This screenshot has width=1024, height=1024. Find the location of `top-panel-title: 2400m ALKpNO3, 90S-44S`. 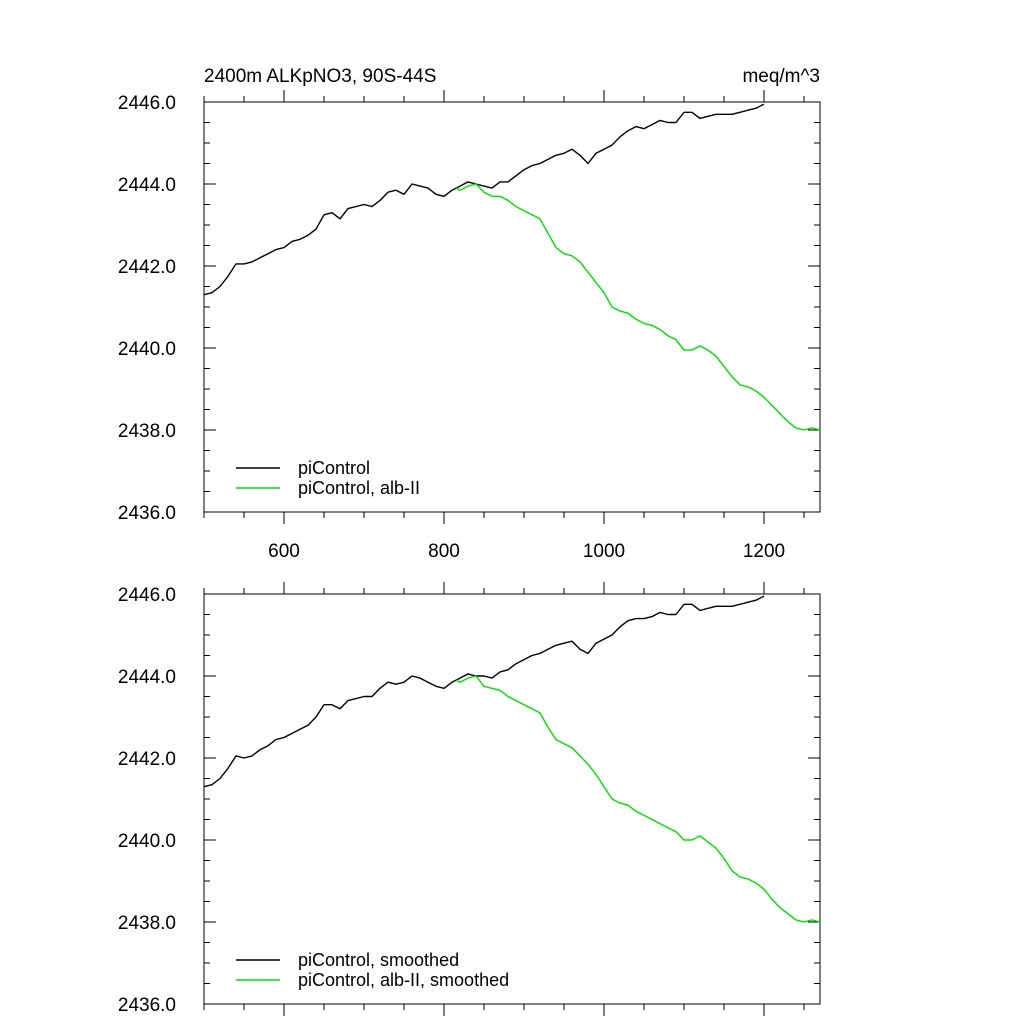

top-panel-title: 2400m ALKpNO3, 90S-44S is located at coordinates (320, 76).